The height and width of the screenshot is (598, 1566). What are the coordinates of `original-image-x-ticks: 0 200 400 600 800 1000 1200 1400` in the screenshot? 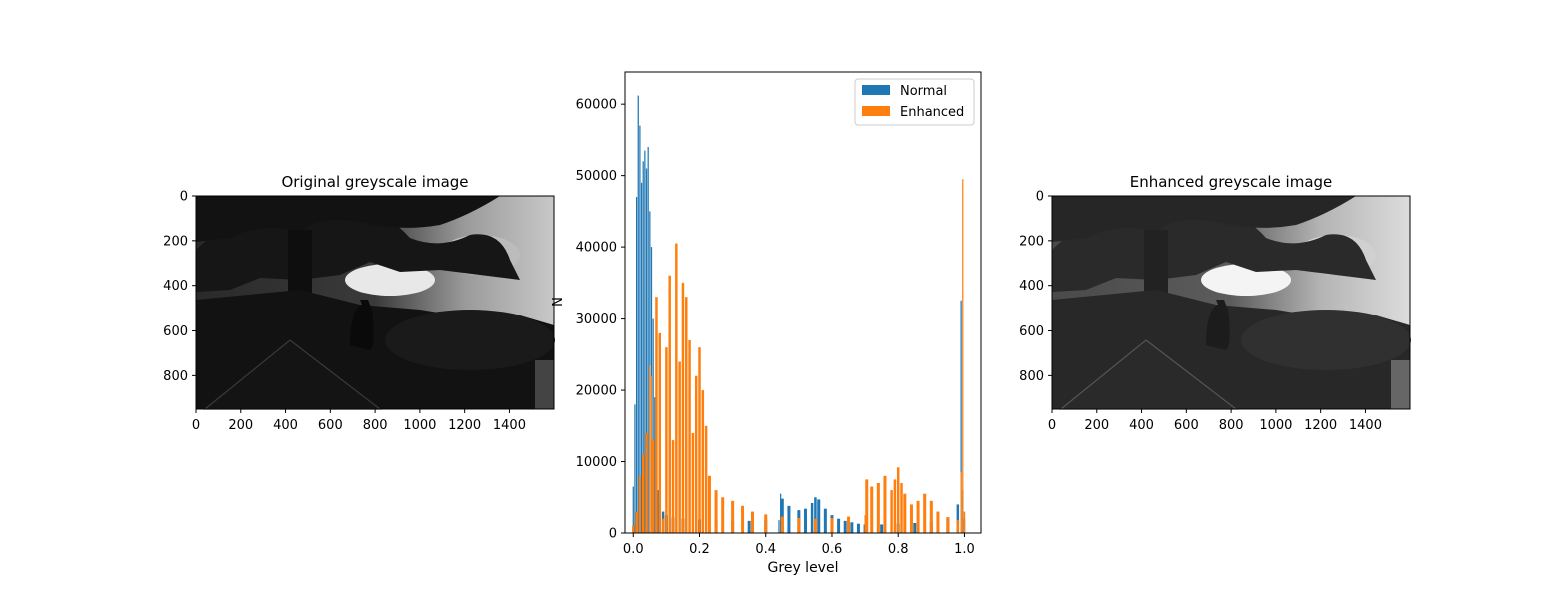 It's located at (359, 421).